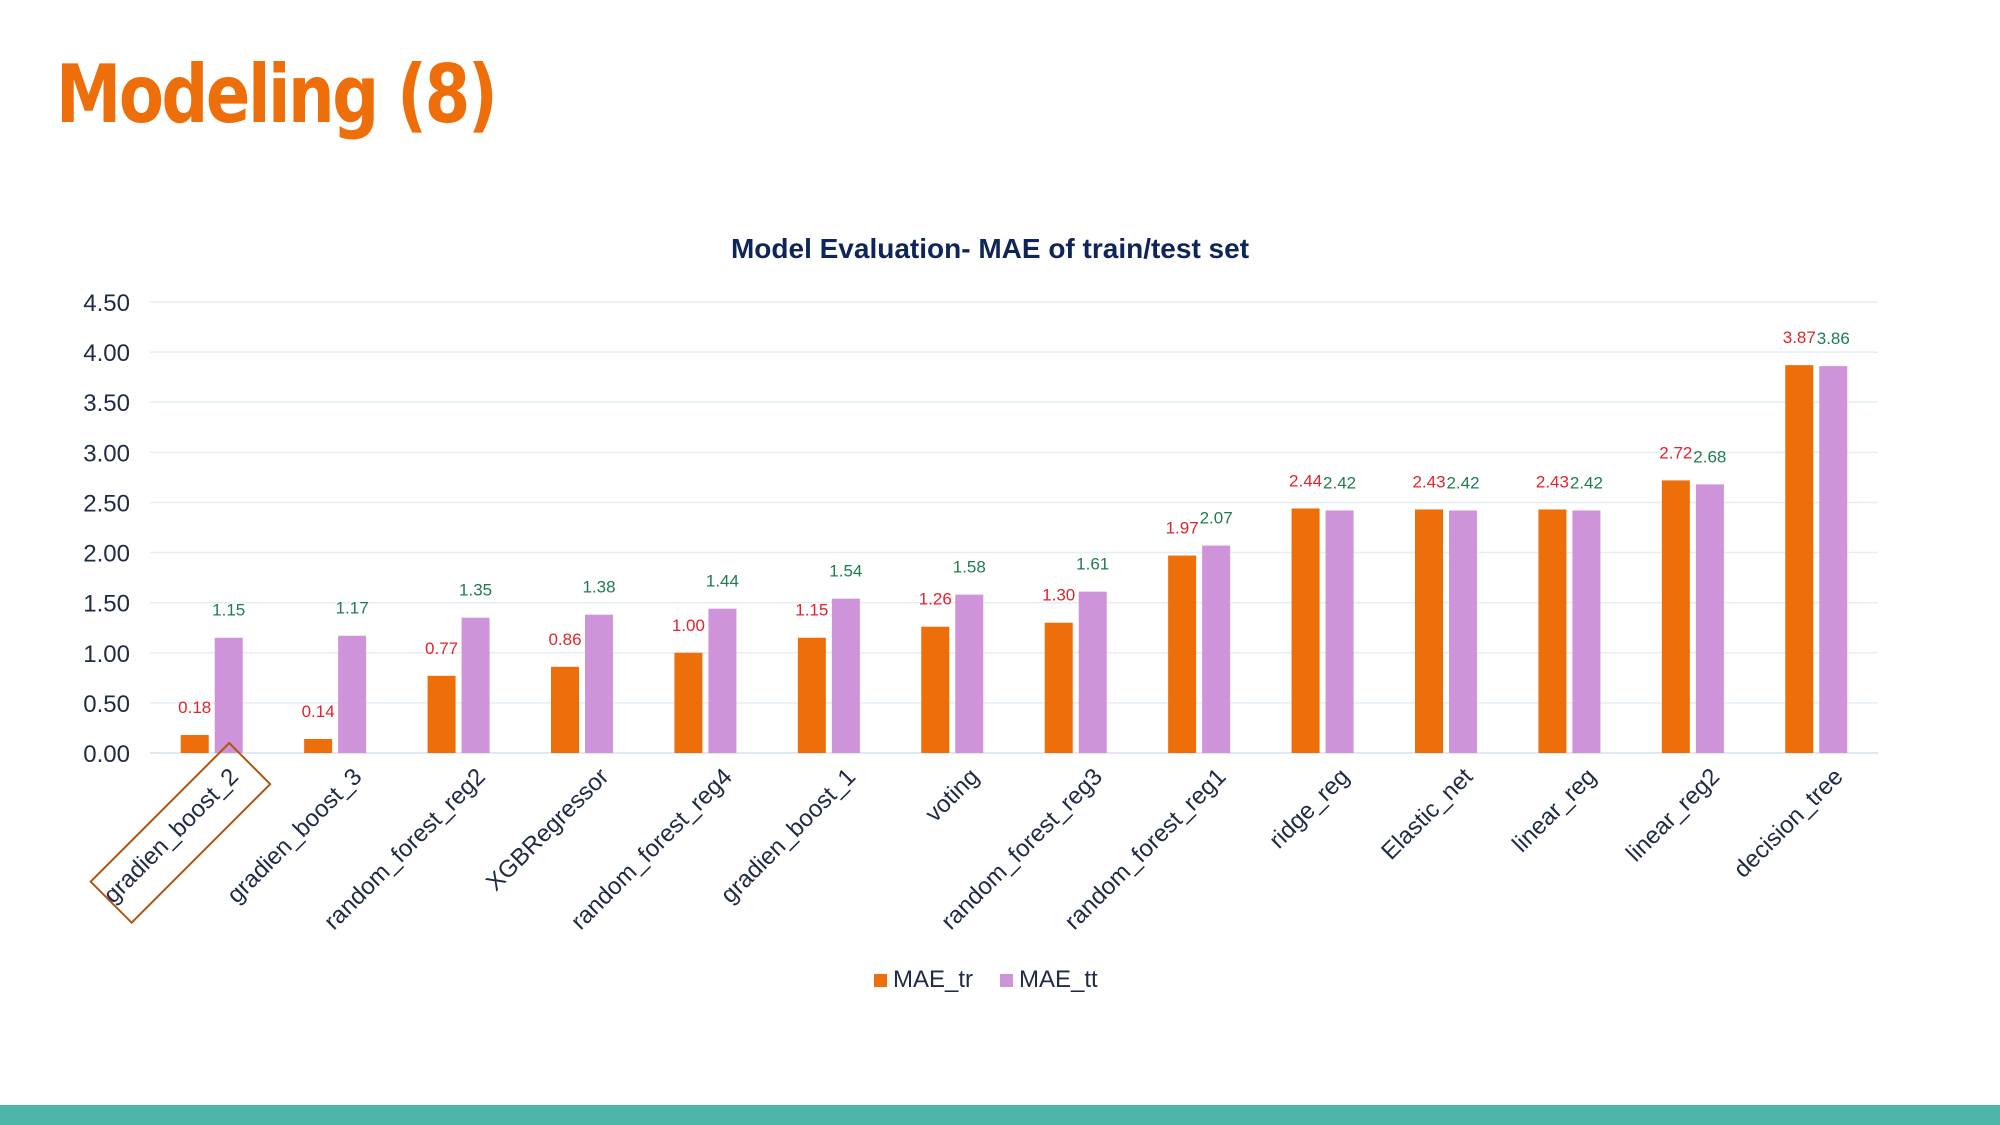 This screenshot has height=1125, width=2000. I want to click on data-label: 2.68, so click(1709, 456).